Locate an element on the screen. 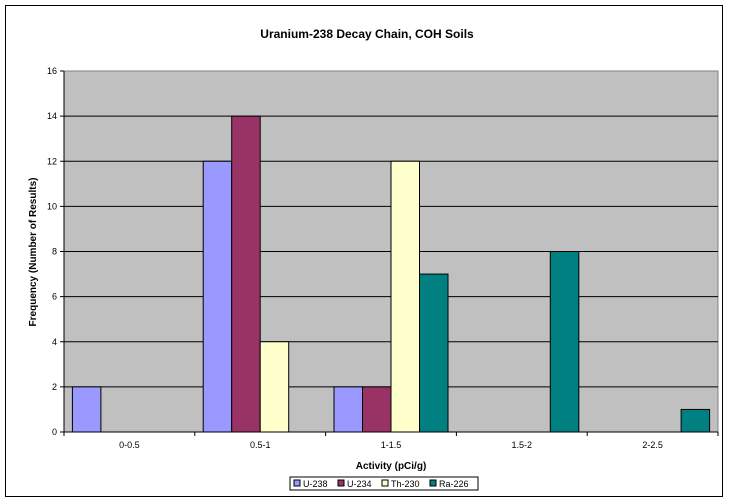  legend: U-238 U-234 Th-230 Ra-226 is located at coordinates (384, 483).